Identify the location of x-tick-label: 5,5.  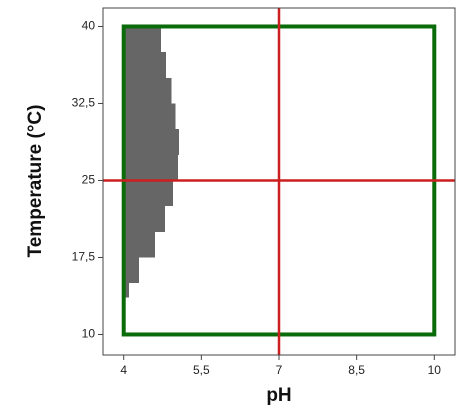
(201, 370).